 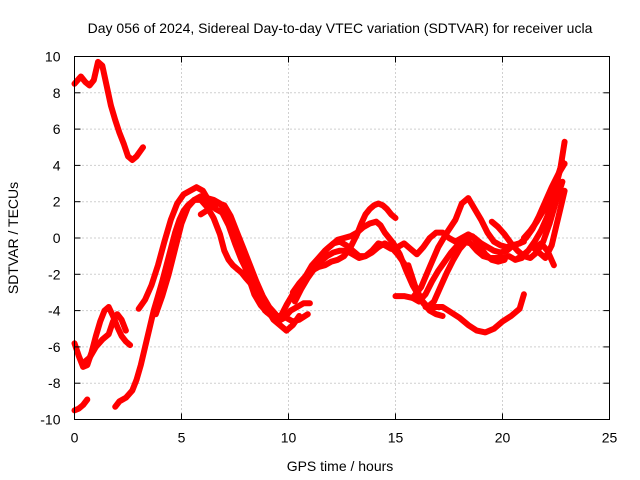 What do you see at coordinates (238, 259) in the screenshot?
I see `series-8-line` at bounding box center [238, 259].